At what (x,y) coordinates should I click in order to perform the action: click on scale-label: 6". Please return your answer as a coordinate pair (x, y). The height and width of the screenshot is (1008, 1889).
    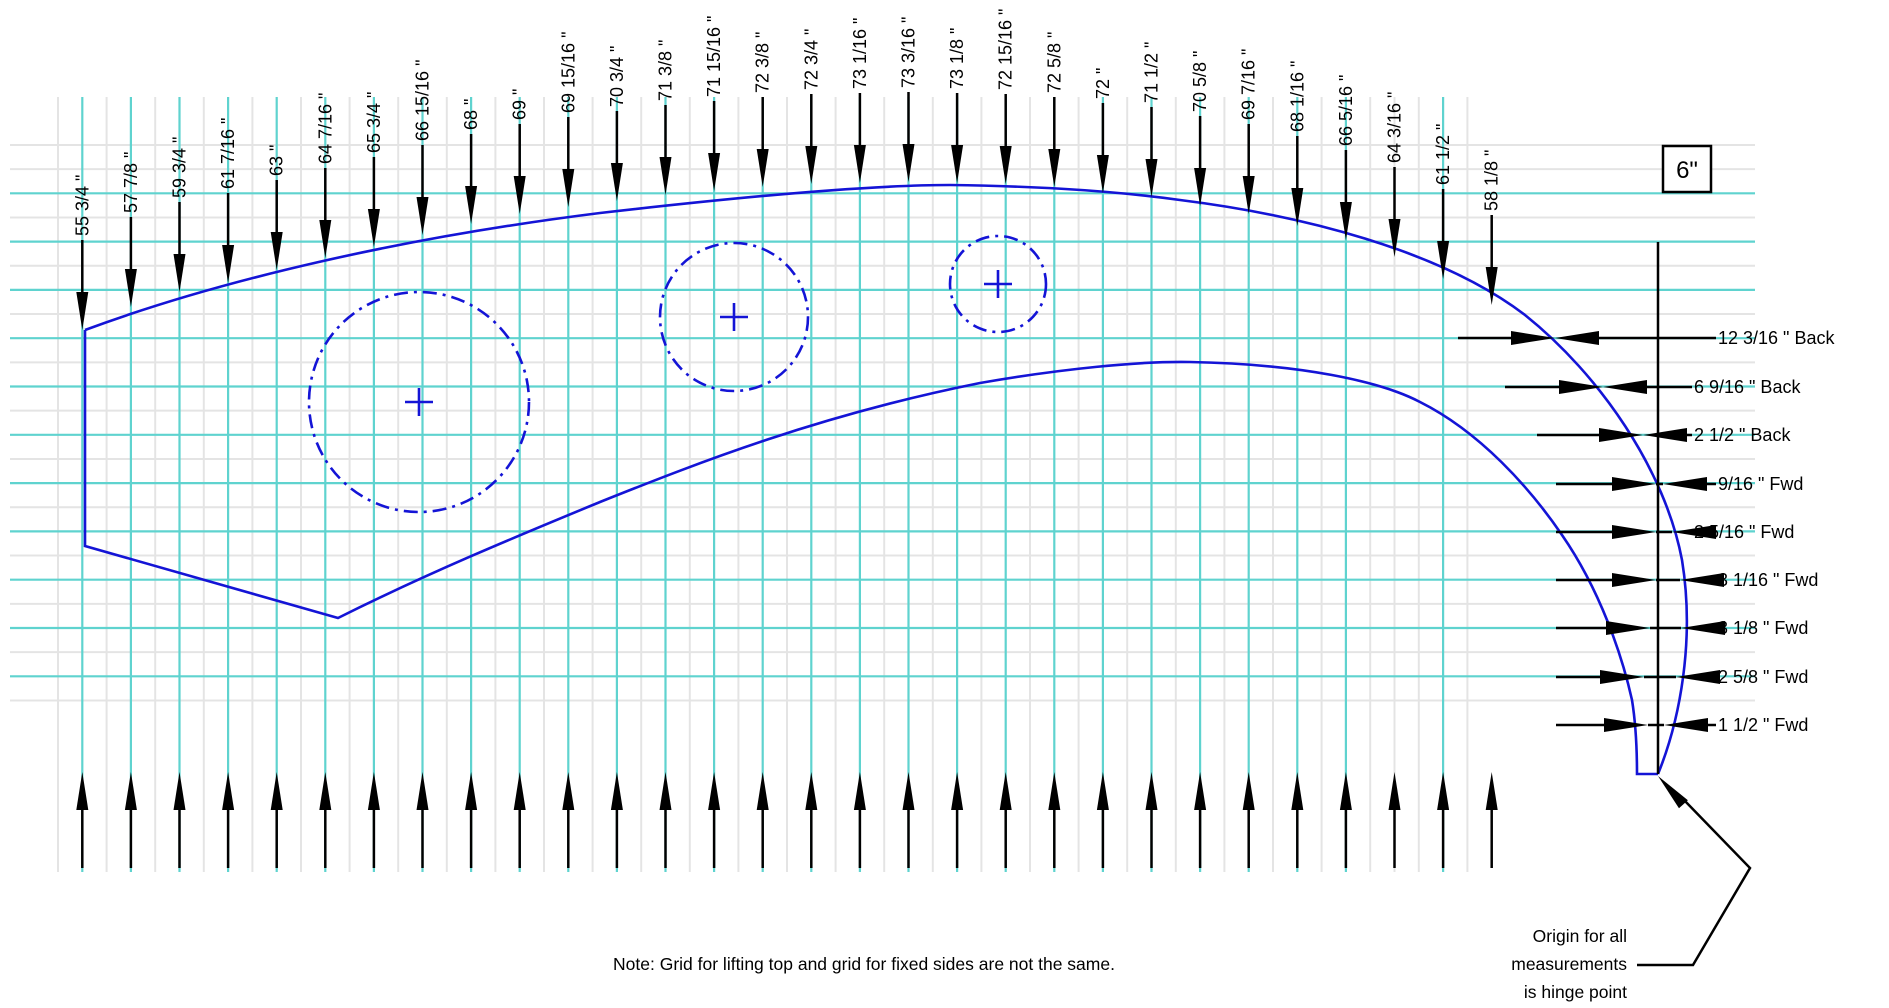
    Looking at the image, I should click on (1687, 170).